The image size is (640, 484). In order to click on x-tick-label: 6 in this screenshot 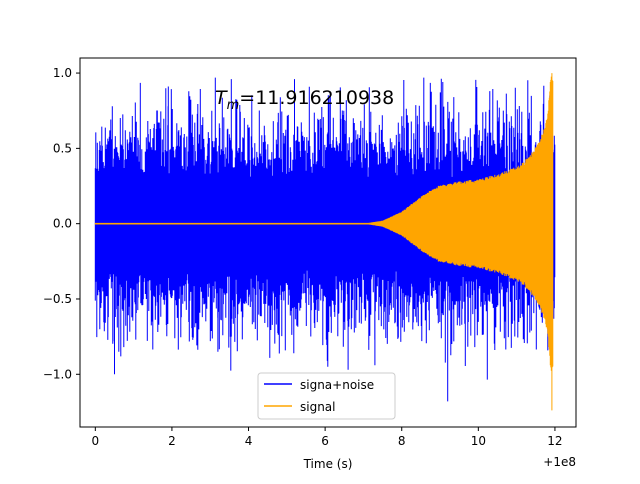, I will do `click(325, 441)`.